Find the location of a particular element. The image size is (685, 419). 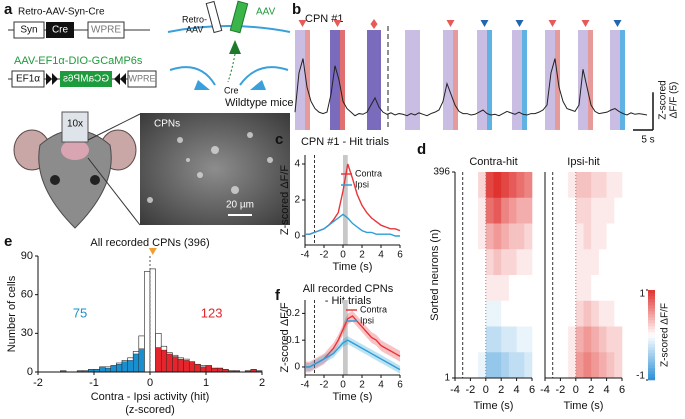

construct-name: AAV-EF1α-DIO-GCaMP6s is located at coordinates (78, 61).